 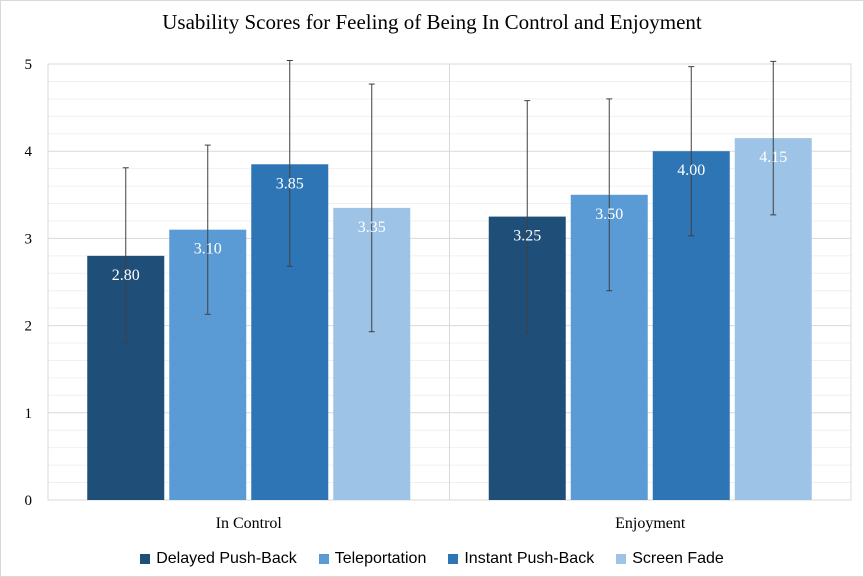 I want to click on x-category-label: In Control, so click(x=249, y=523).